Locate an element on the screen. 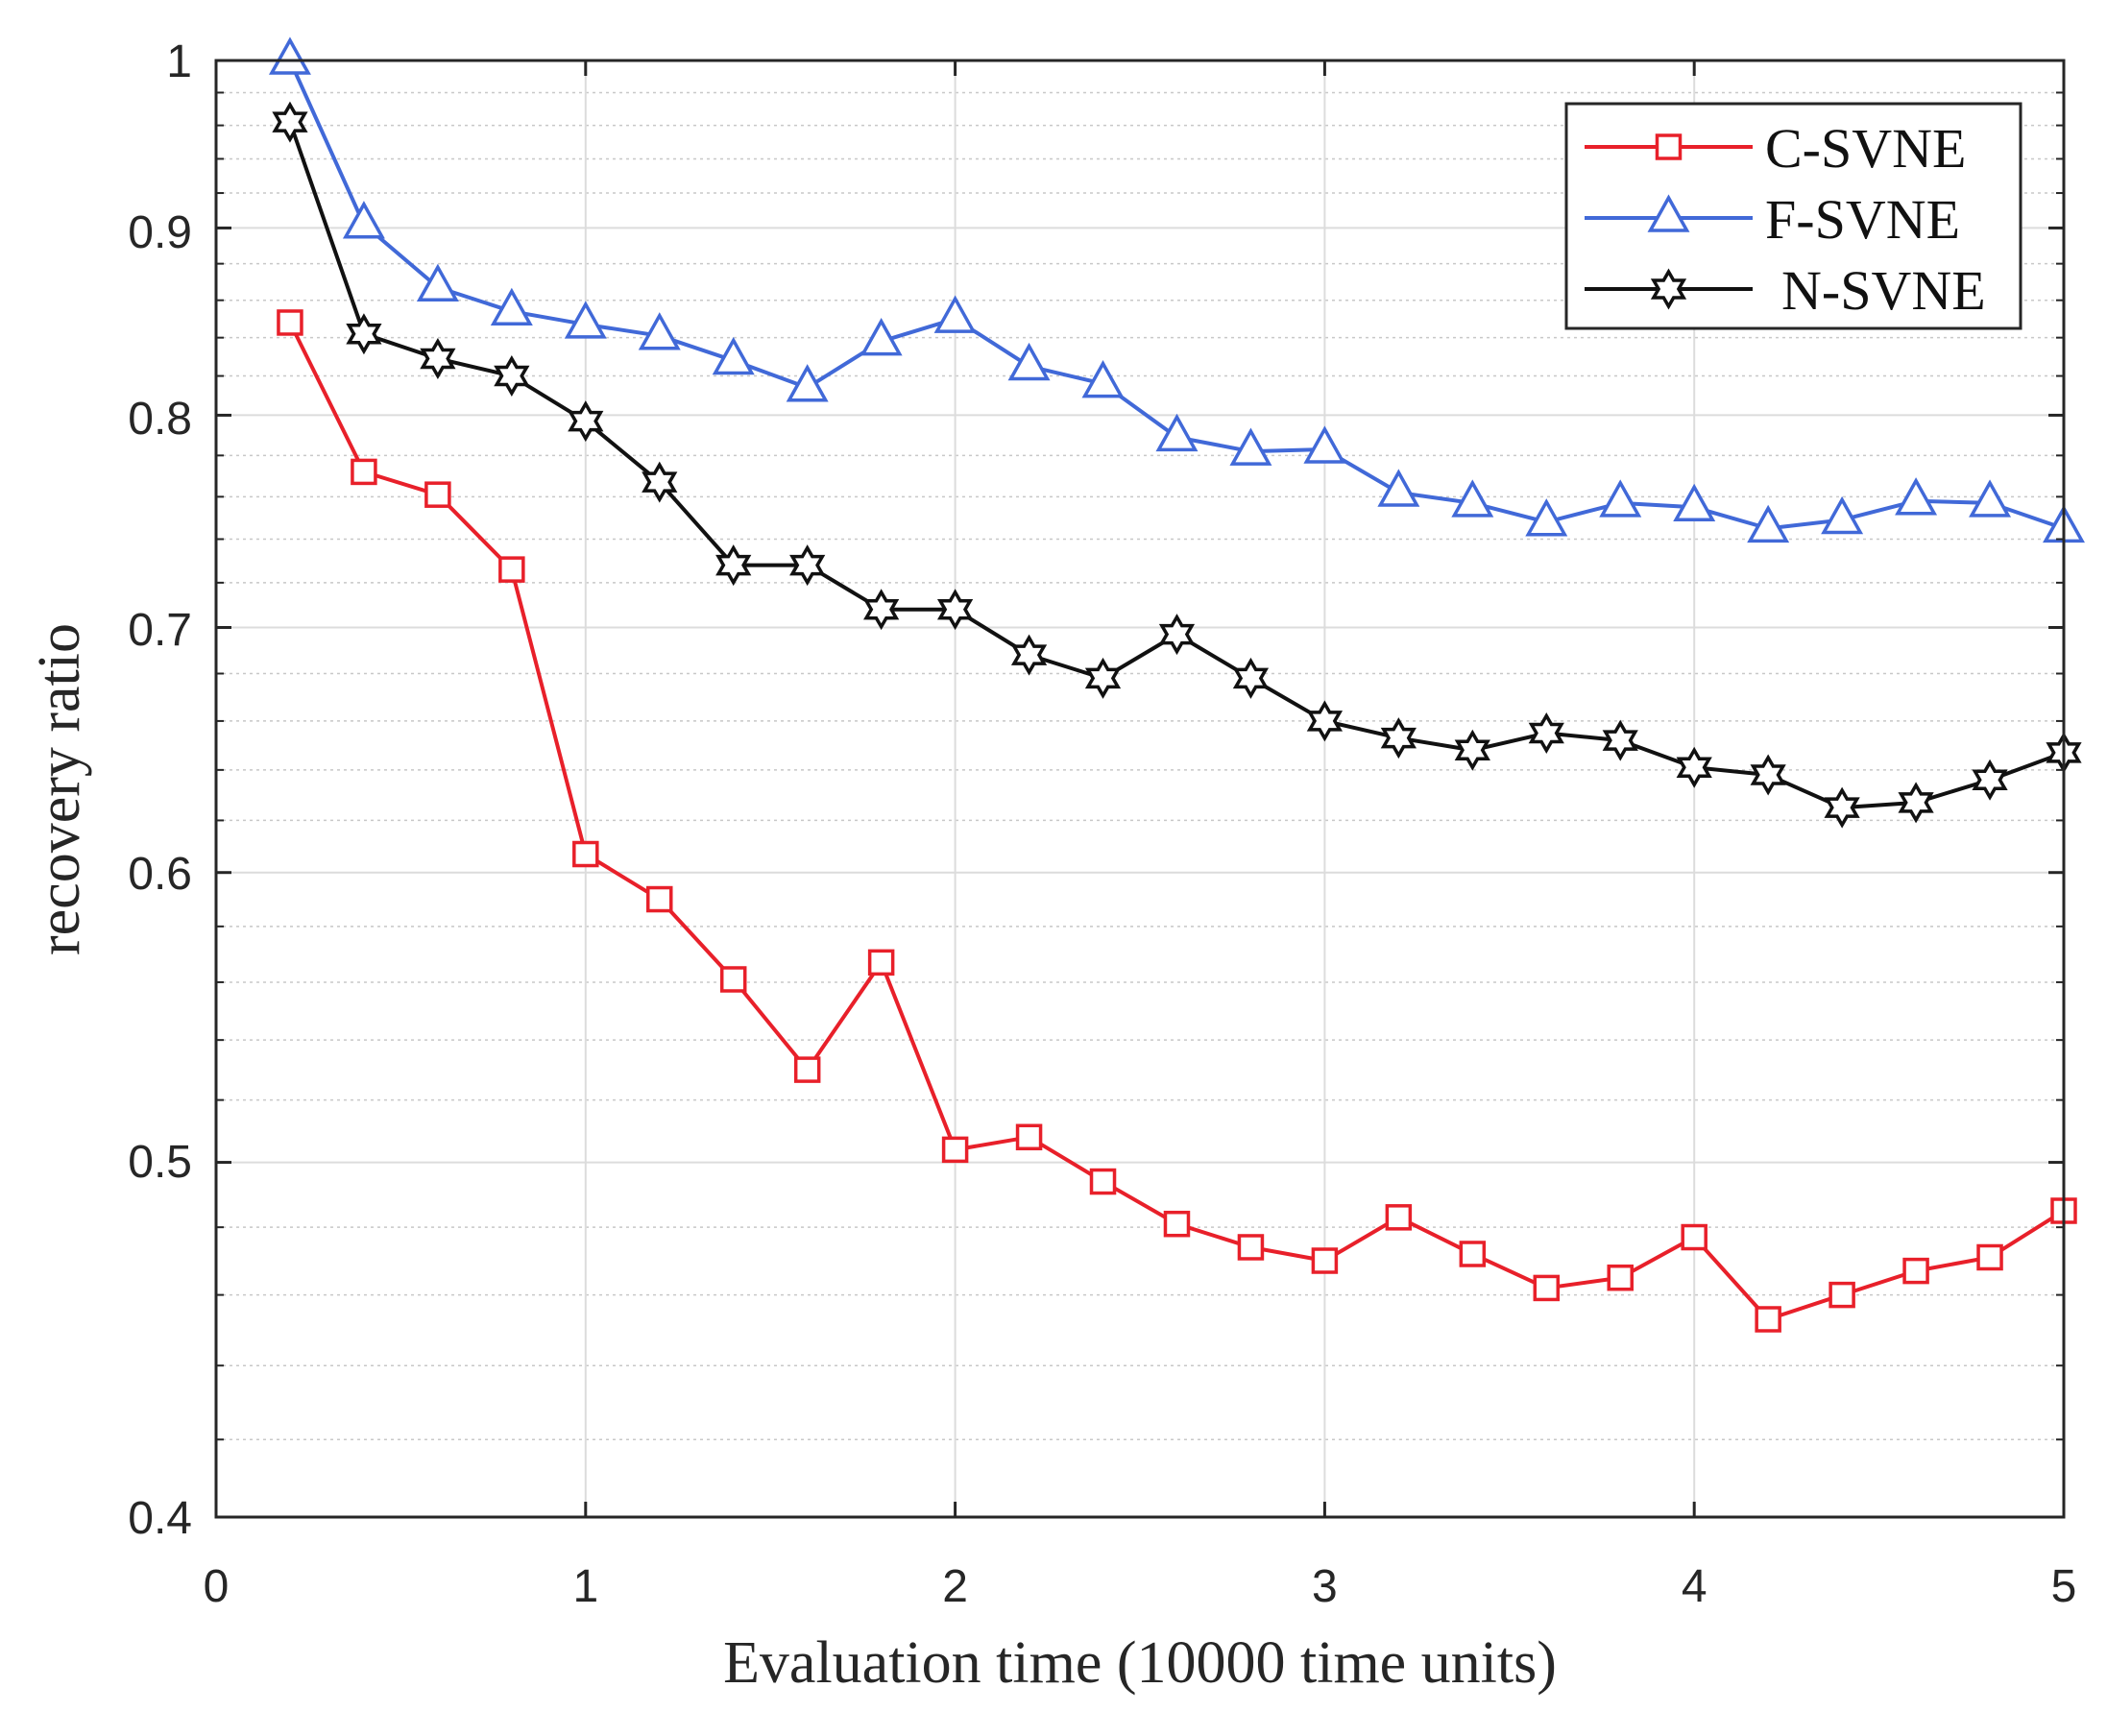 The width and height of the screenshot is (2107, 1736). legend-marker-c-svne is located at coordinates (1669, 146).